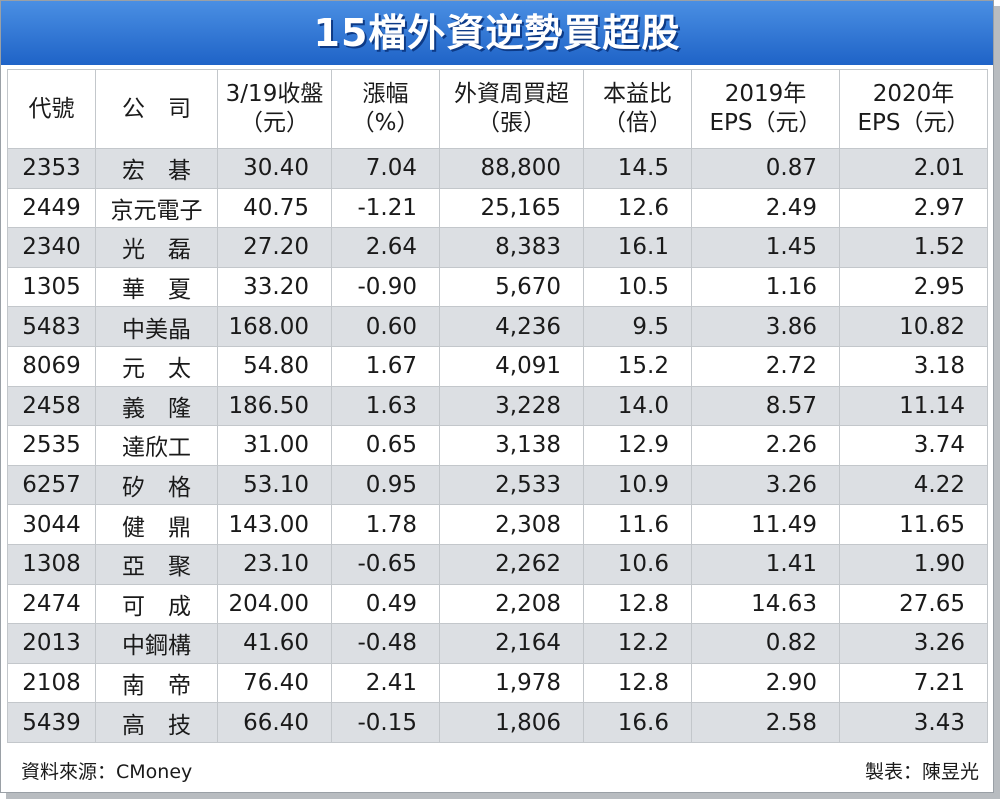 This screenshot has height=799, width=1000. What do you see at coordinates (511, 247) in the screenshot?
I see `cell-foreign-buy: 8,383` at bounding box center [511, 247].